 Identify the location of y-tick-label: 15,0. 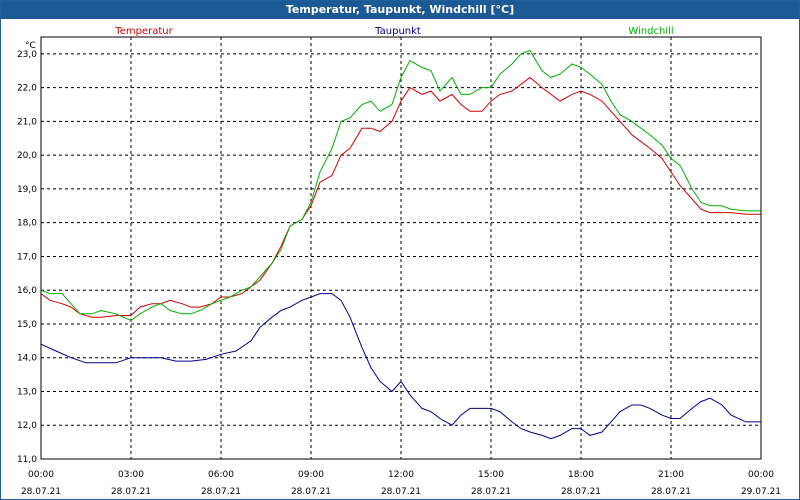
(27, 325).